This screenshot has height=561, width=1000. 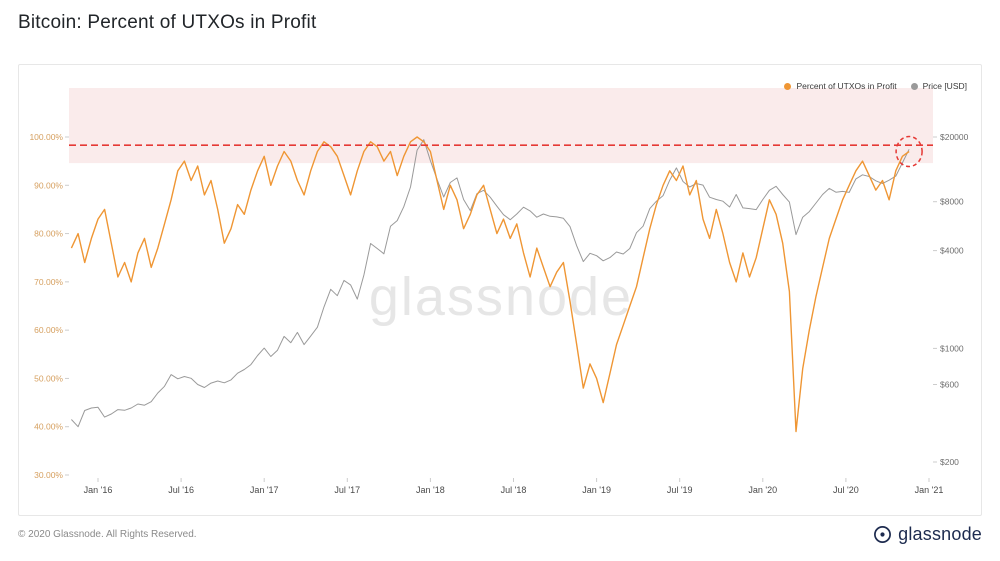 I want to click on left-tick-label: 100.00%, so click(x=46, y=137).